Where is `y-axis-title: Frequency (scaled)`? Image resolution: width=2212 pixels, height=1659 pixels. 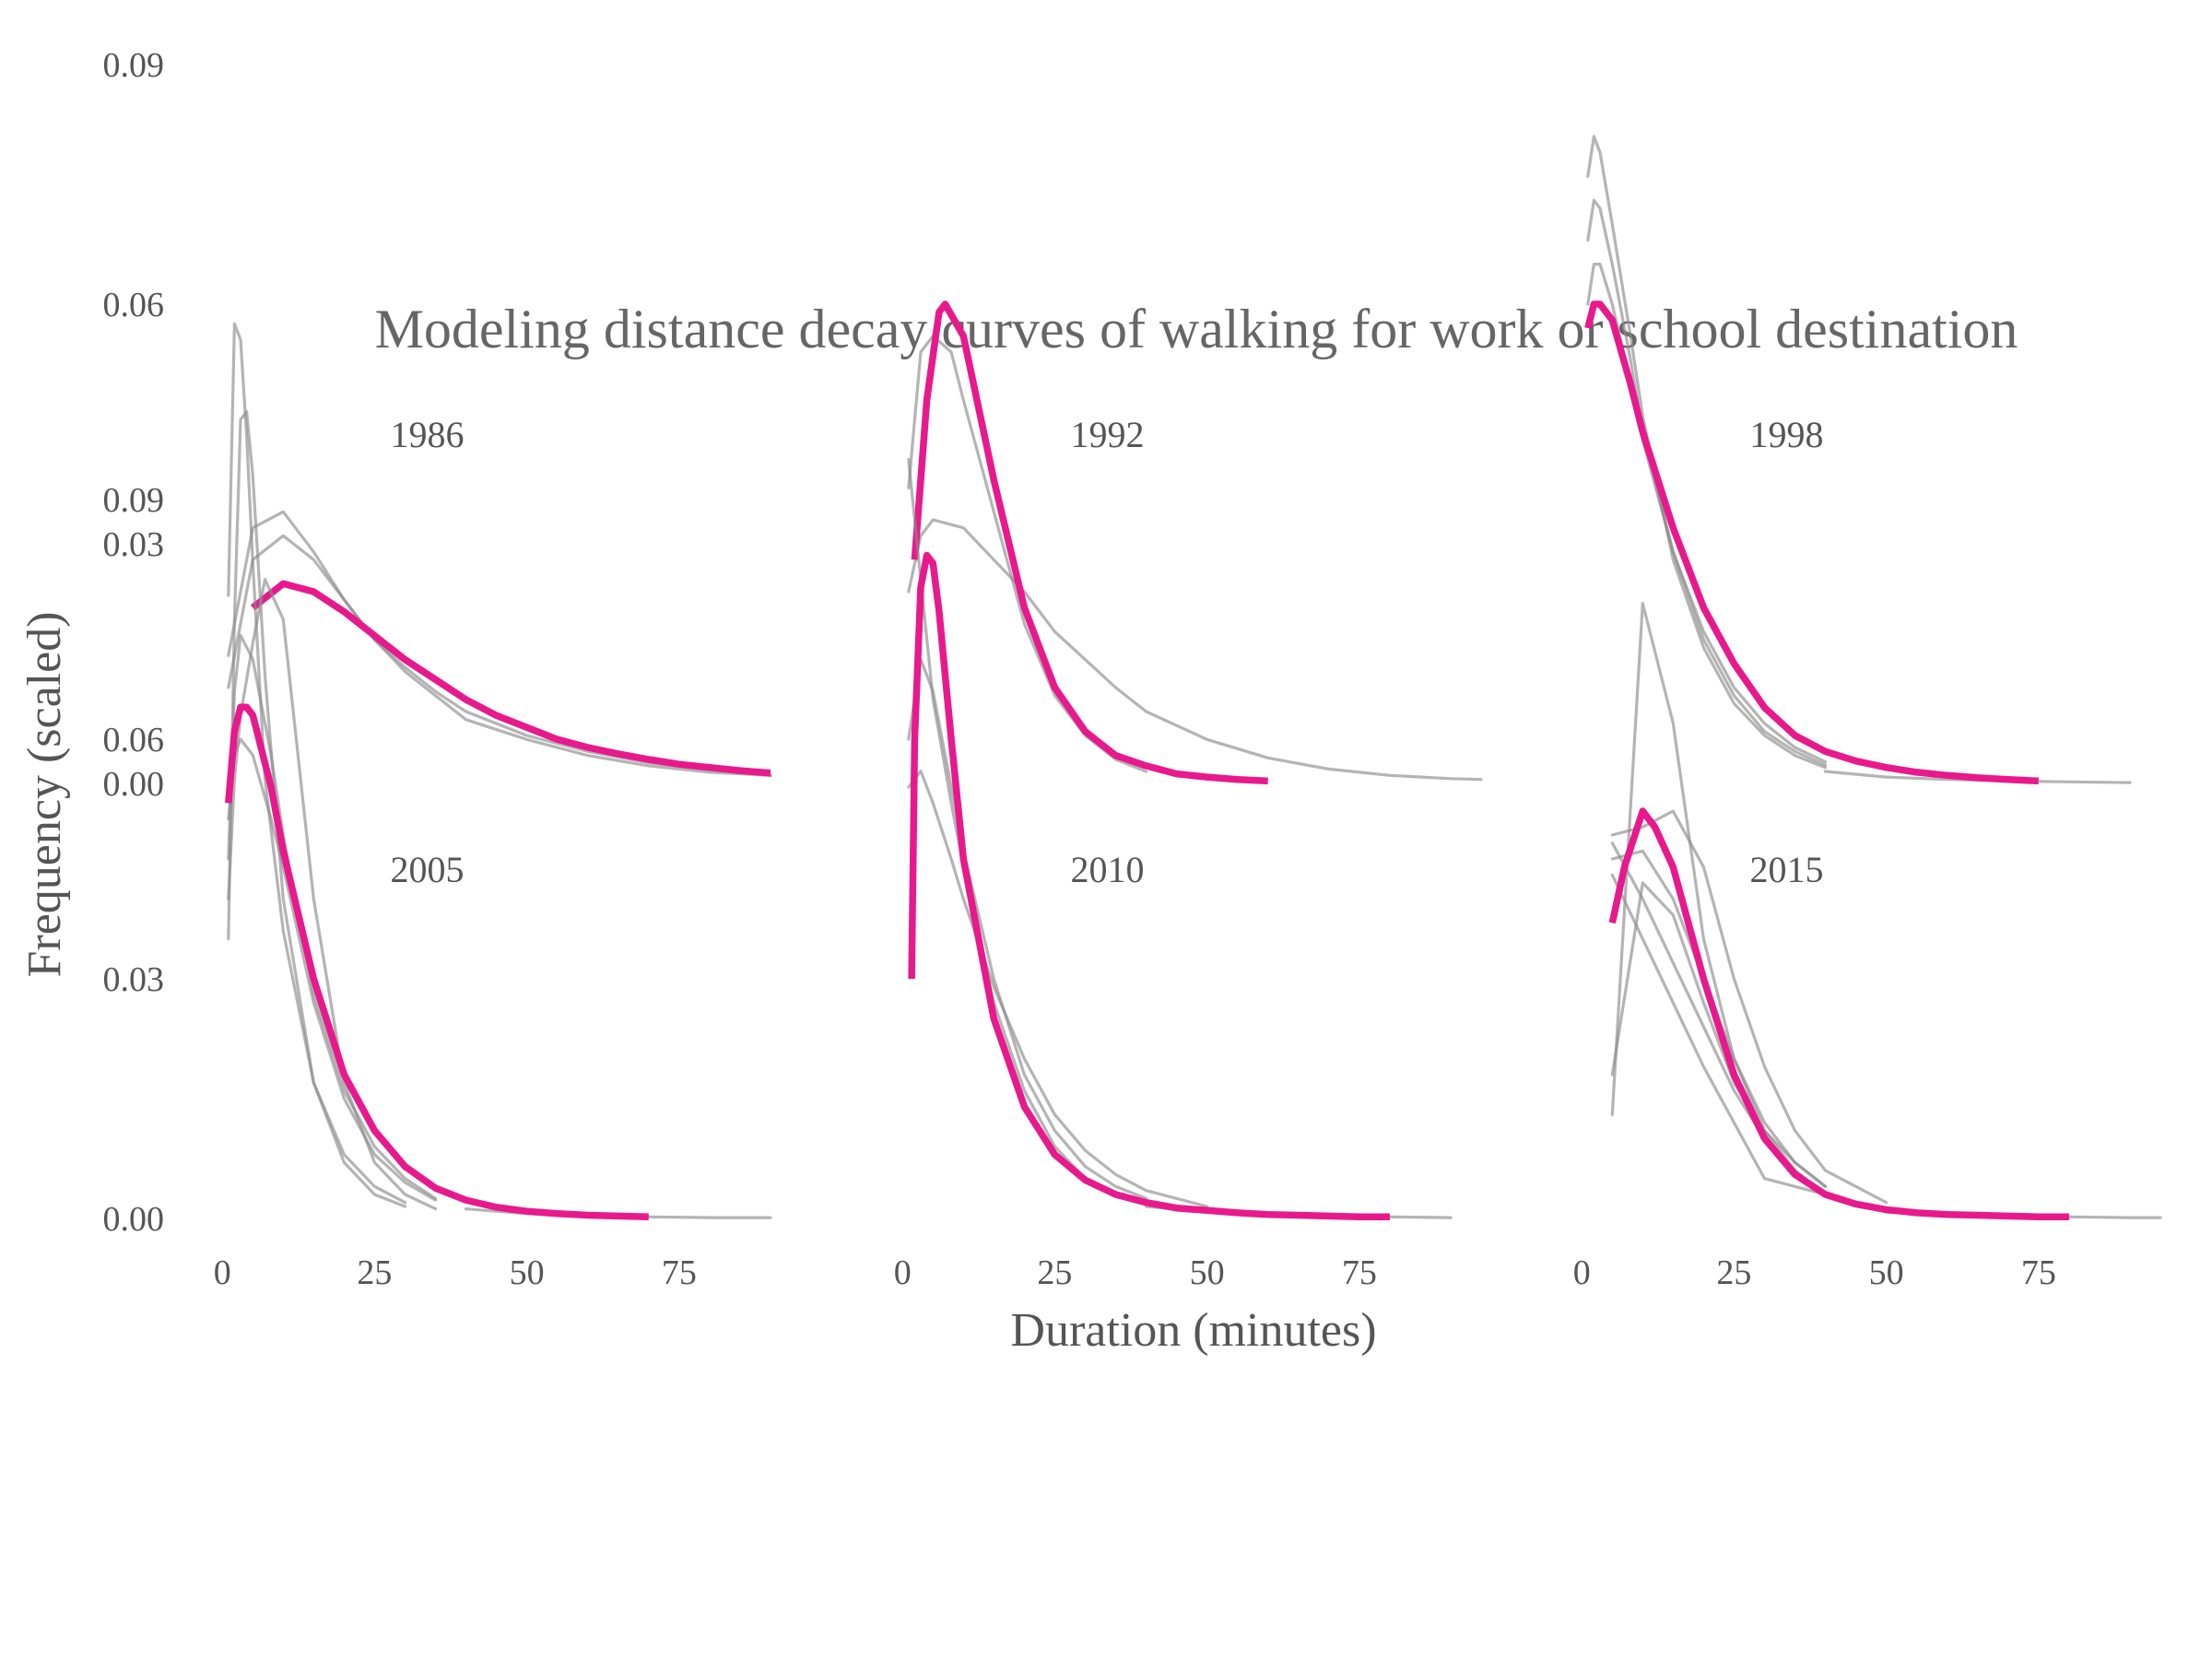 y-axis-title: Frequency (scaled) is located at coordinates (44, 794).